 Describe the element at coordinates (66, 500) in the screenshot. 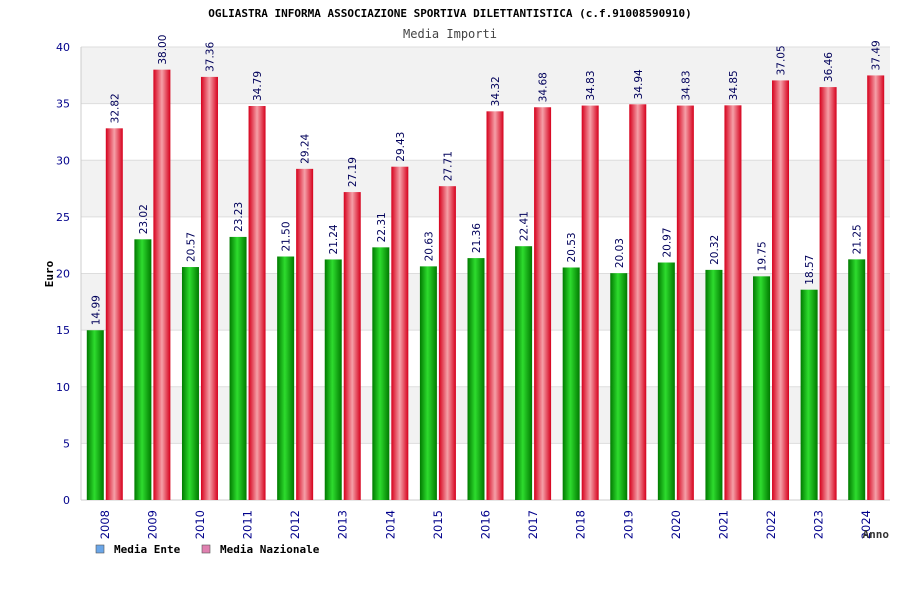

I see `y-tick-label: 0` at that location.